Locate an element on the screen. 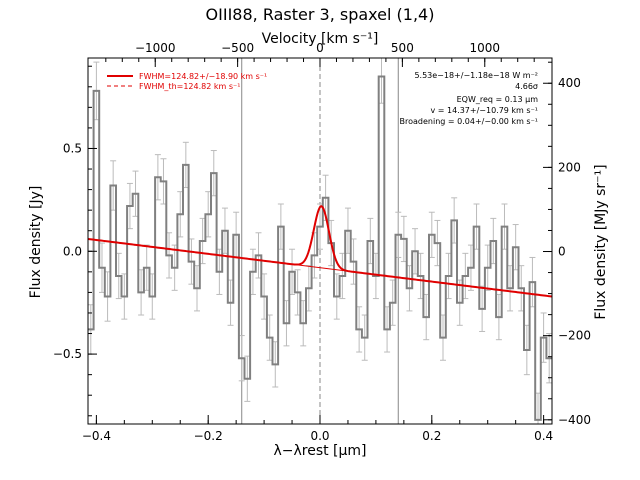 The width and height of the screenshot is (640, 480). right-tick-label: 400 is located at coordinates (569, 83).